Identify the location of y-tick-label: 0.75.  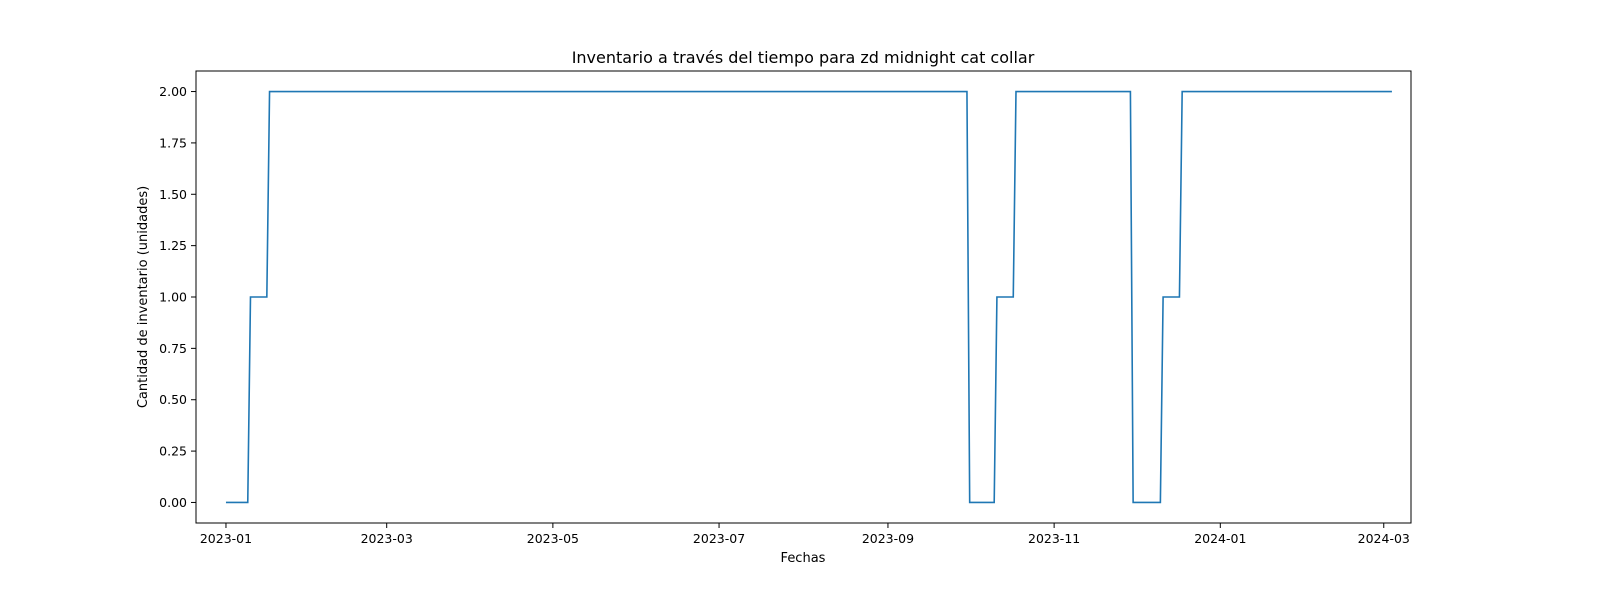
(173, 348).